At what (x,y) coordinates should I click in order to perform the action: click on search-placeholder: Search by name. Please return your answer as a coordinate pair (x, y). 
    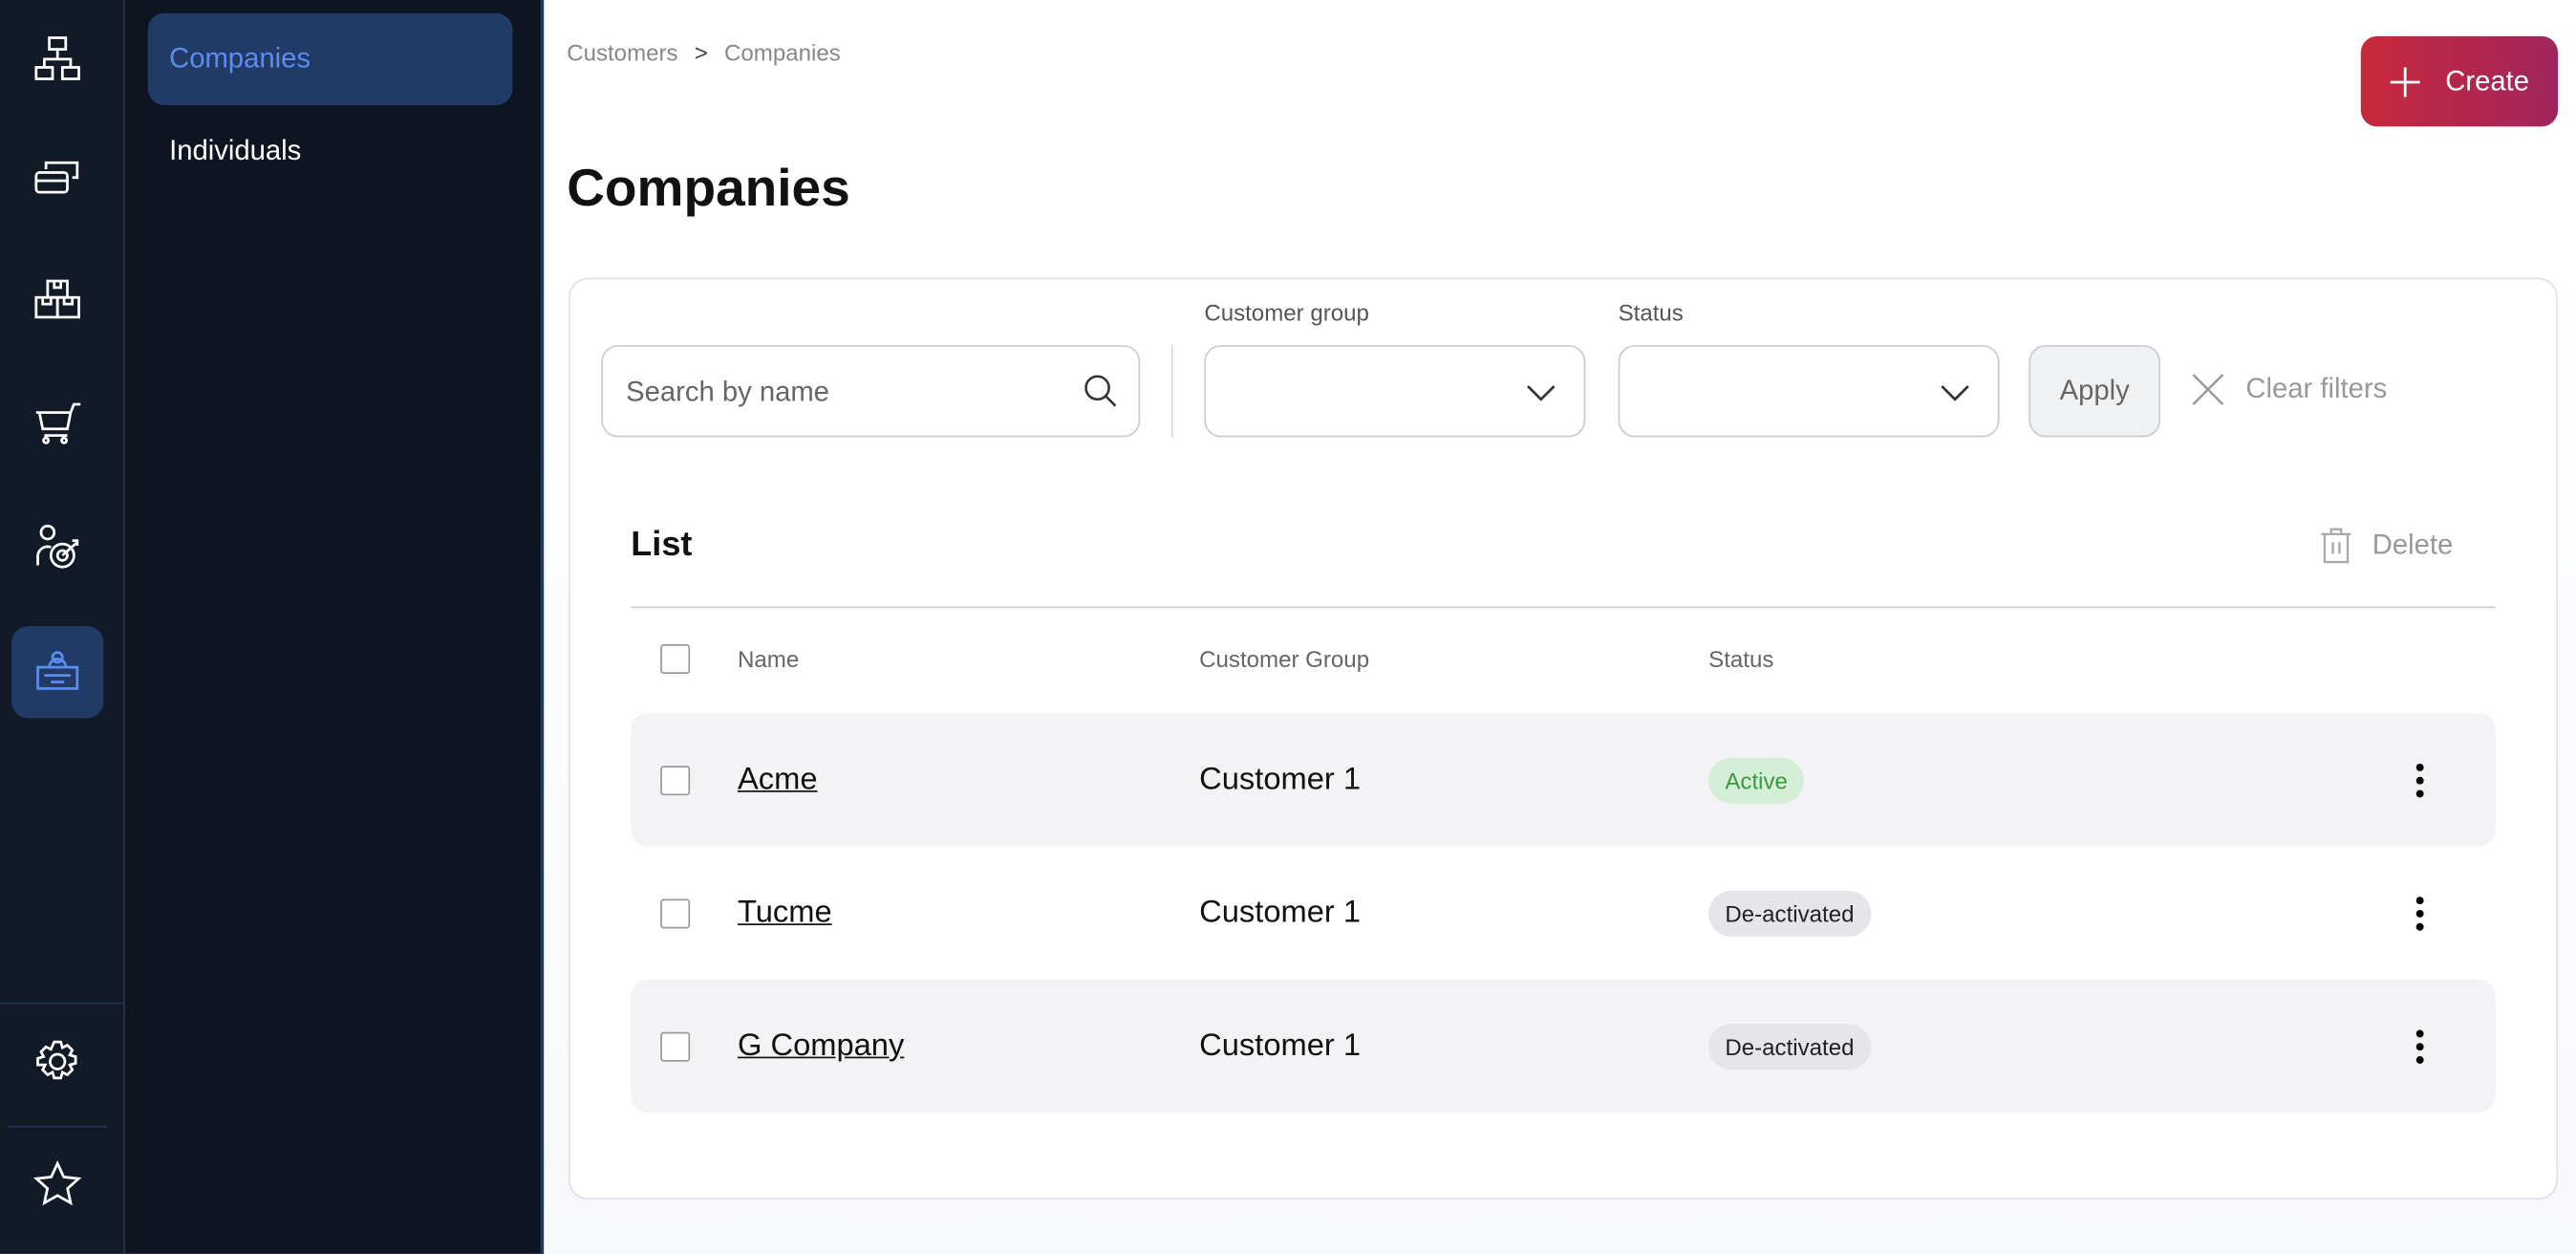
    Looking at the image, I should click on (727, 392).